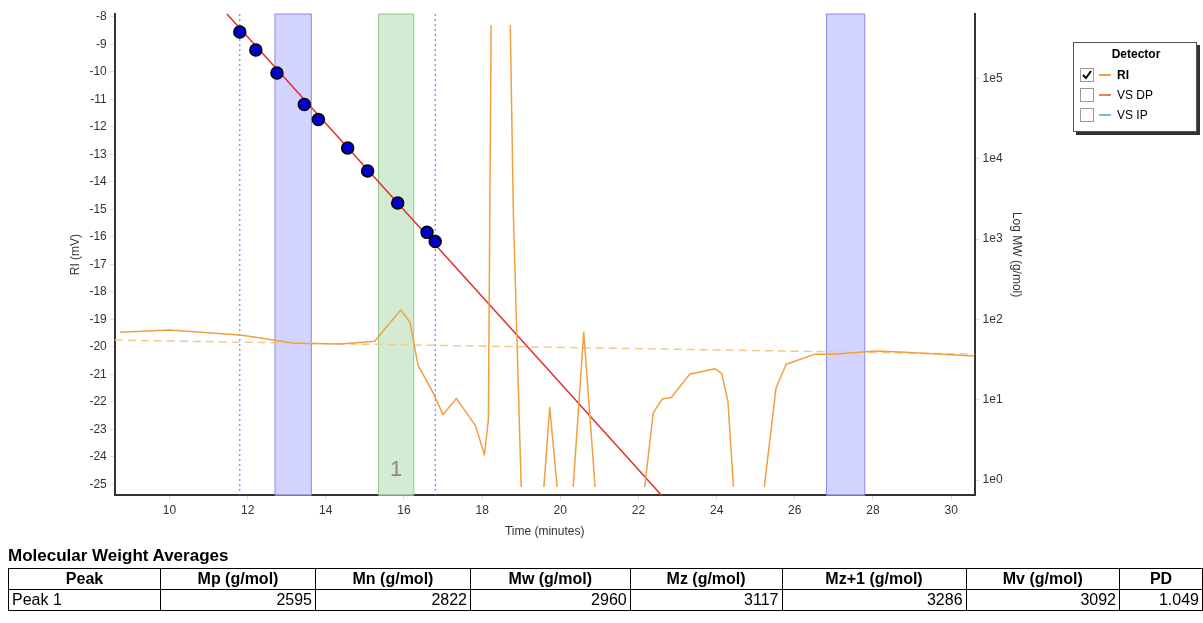 The image size is (1203, 623). Describe the element at coordinates (992, 238) in the screenshot. I see `y2-tick-label: 1e3` at that location.